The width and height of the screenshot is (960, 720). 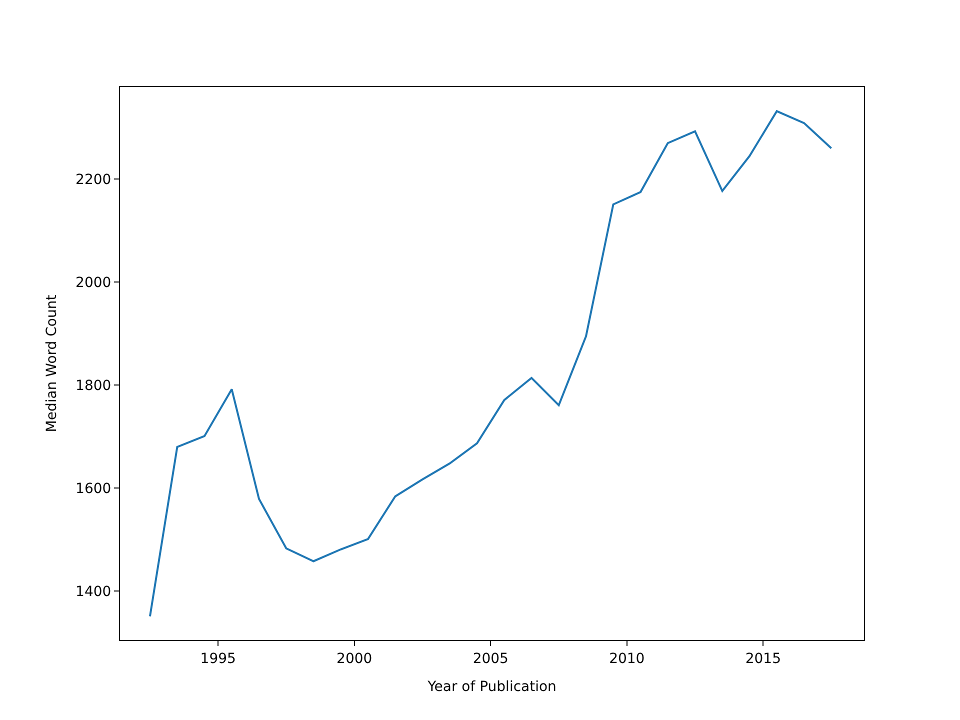 I want to click on y-tick-label: 1600, so click(x=94, y=489).